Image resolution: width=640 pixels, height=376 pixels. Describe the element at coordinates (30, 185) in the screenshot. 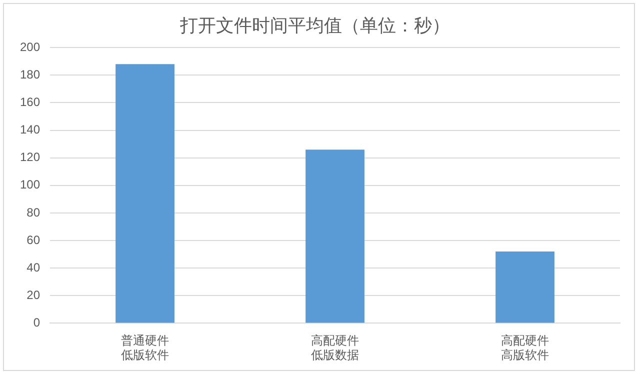

I see `y-tick-label: 100` at that location.